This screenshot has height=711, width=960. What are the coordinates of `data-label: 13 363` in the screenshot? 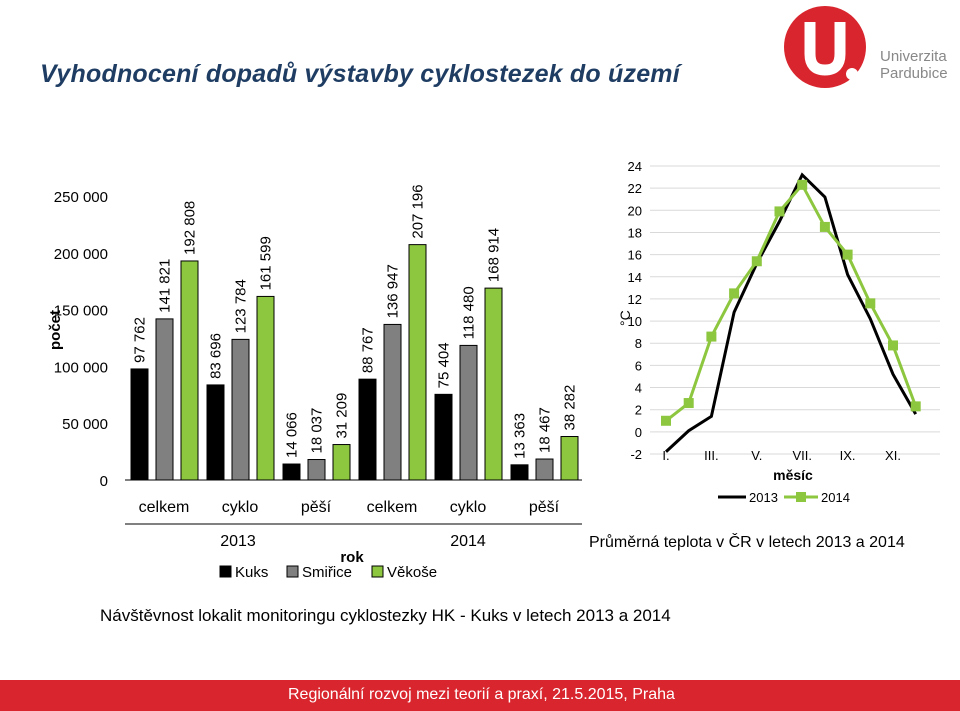 It's located at (520, 436).